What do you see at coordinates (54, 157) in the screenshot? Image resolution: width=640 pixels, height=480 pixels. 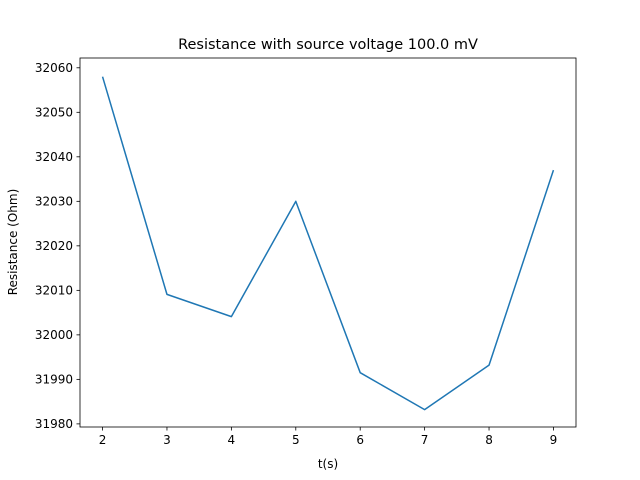 I see `y-tick-label: 32040` at bounding box center [54, 157].